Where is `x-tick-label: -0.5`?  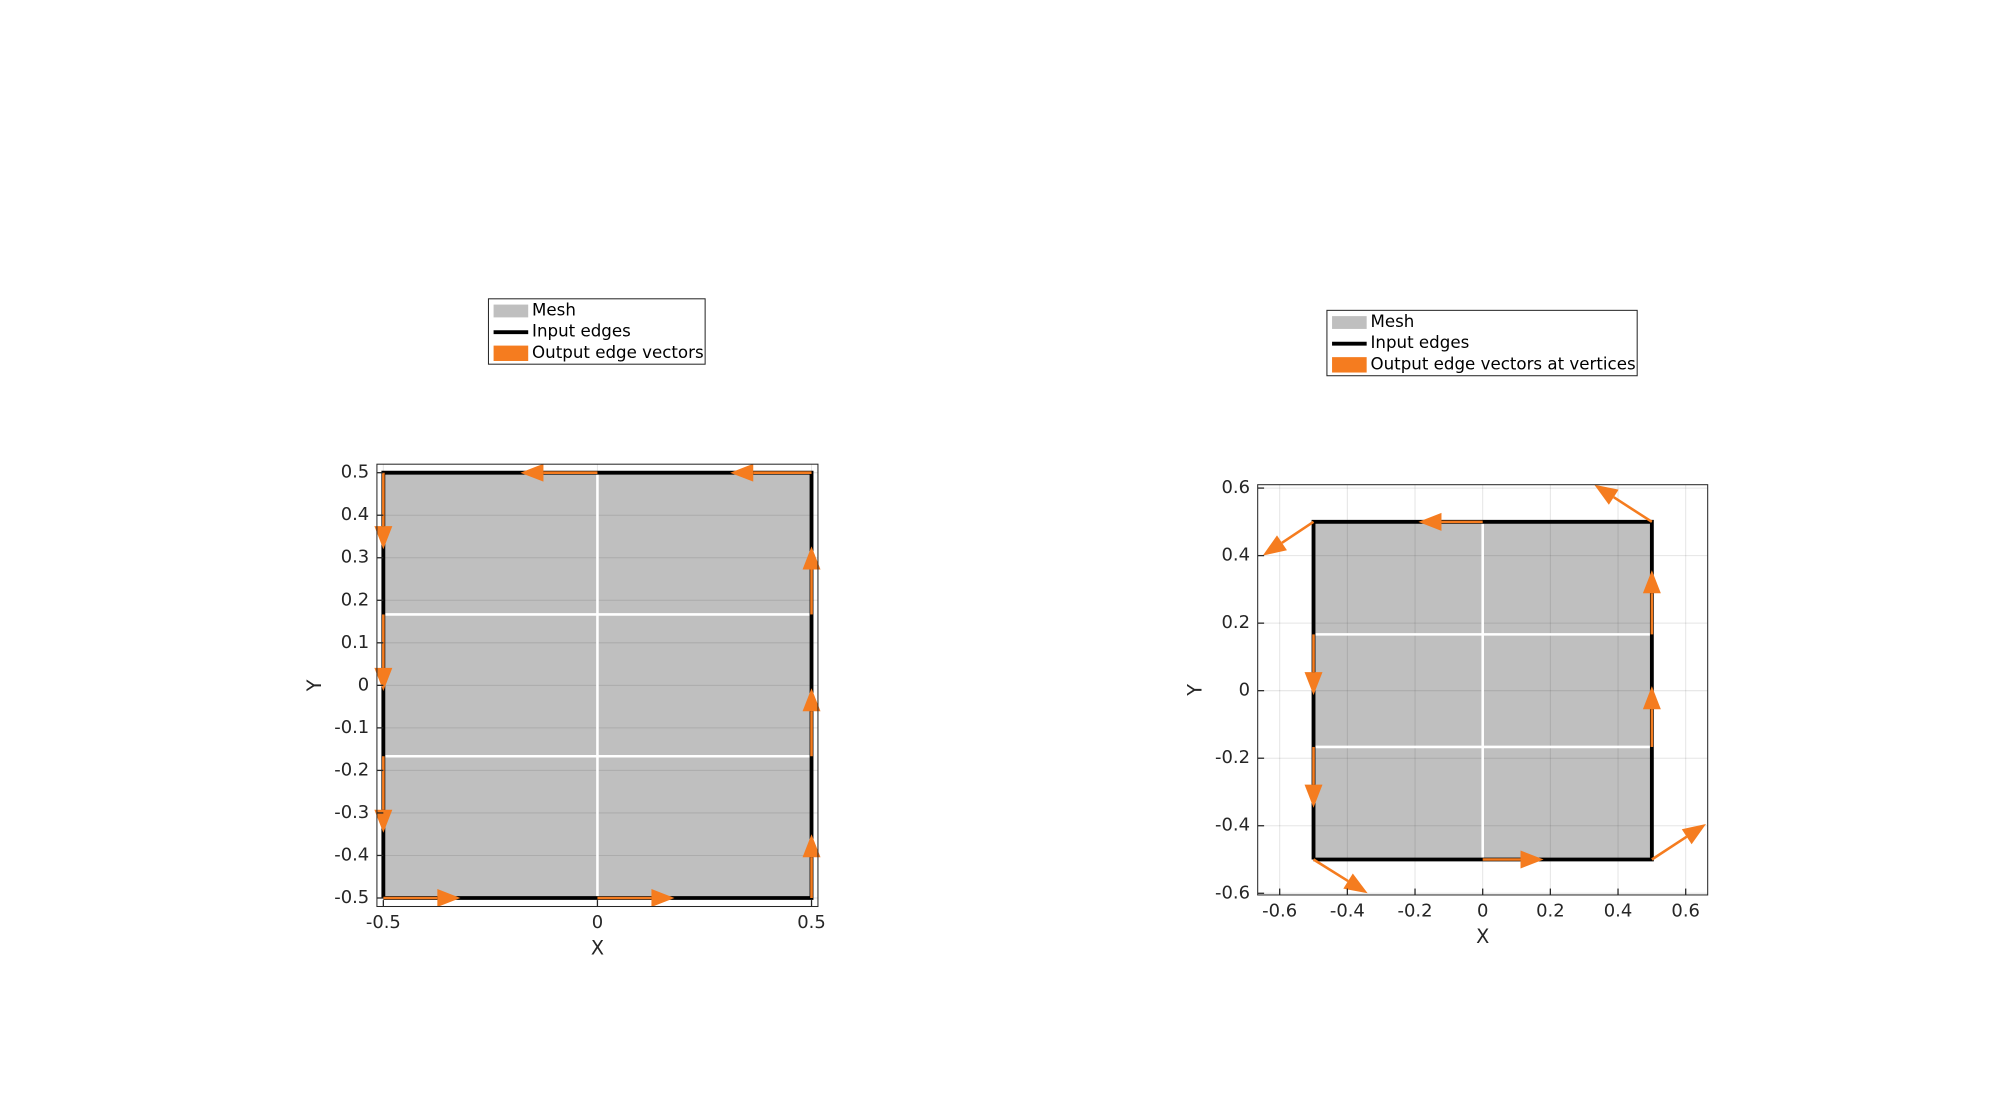 x-tick-label: -0.5 is located at coordinates (383, 922).